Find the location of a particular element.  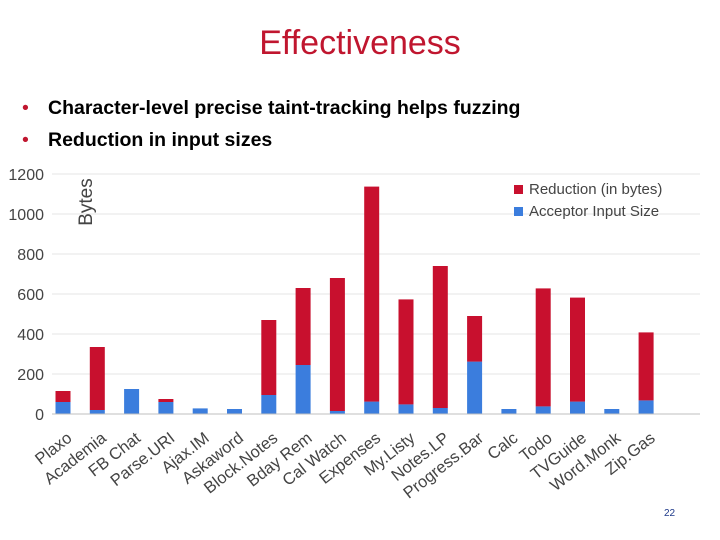

legend: Reduction (in bytes) Acceptor Input Size is located at coordinates (588, 200).